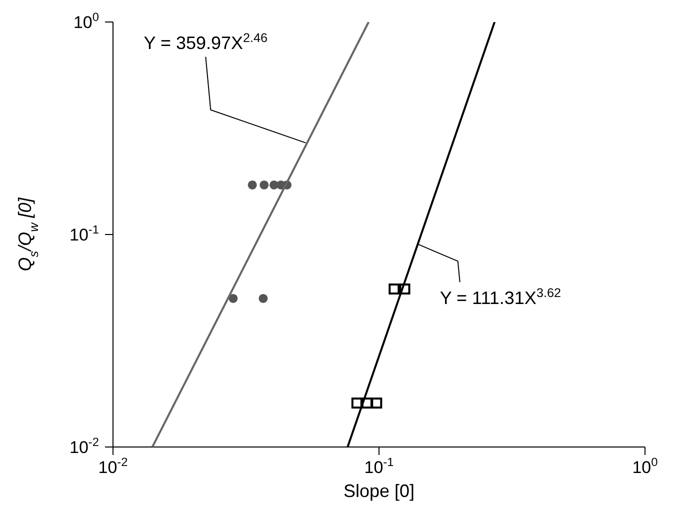 The width and height of the screenshot is (681, 521). What do you see at coordinates (379, 466) in the screenshot?
I see `x-tick-label: 10$^{-1}$` at bounding box center [379, 466].